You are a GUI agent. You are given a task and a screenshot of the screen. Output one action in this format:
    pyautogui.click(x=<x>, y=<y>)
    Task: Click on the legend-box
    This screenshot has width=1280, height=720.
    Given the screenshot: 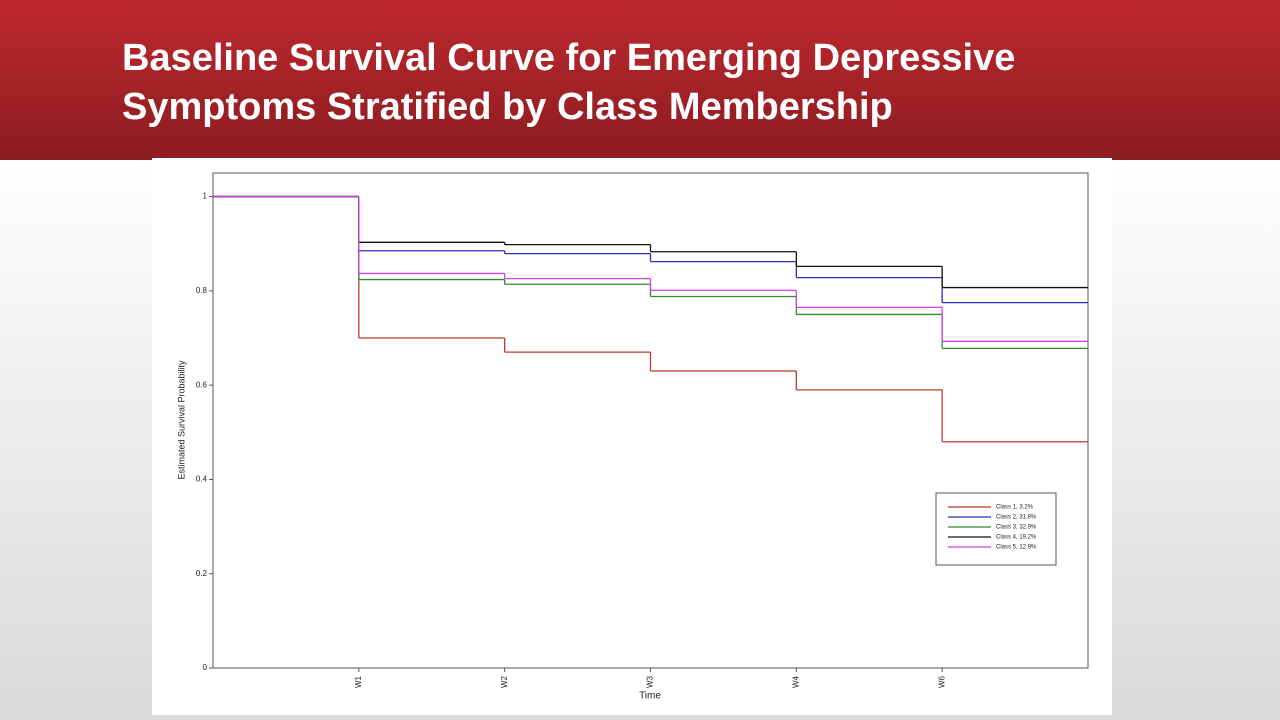 What is the action you would take?
    pyautogui.click(x=996, y=529)
    